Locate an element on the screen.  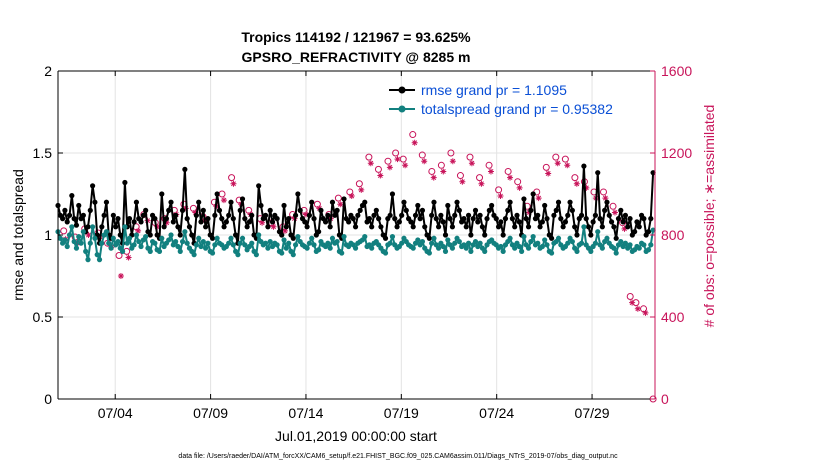
x-tick-label: 07/04 is located at coordinates (115, 413).